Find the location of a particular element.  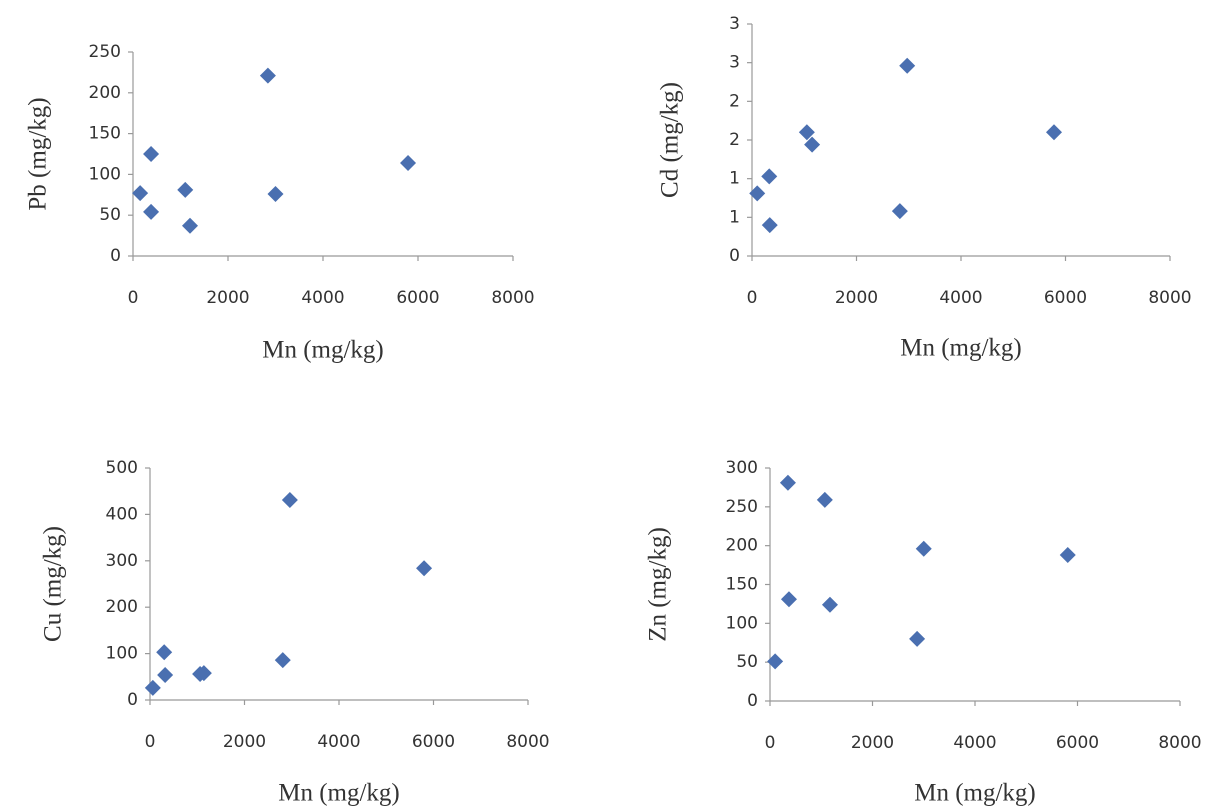

y-tick-label: 400 is located at coordinates (122, 514).